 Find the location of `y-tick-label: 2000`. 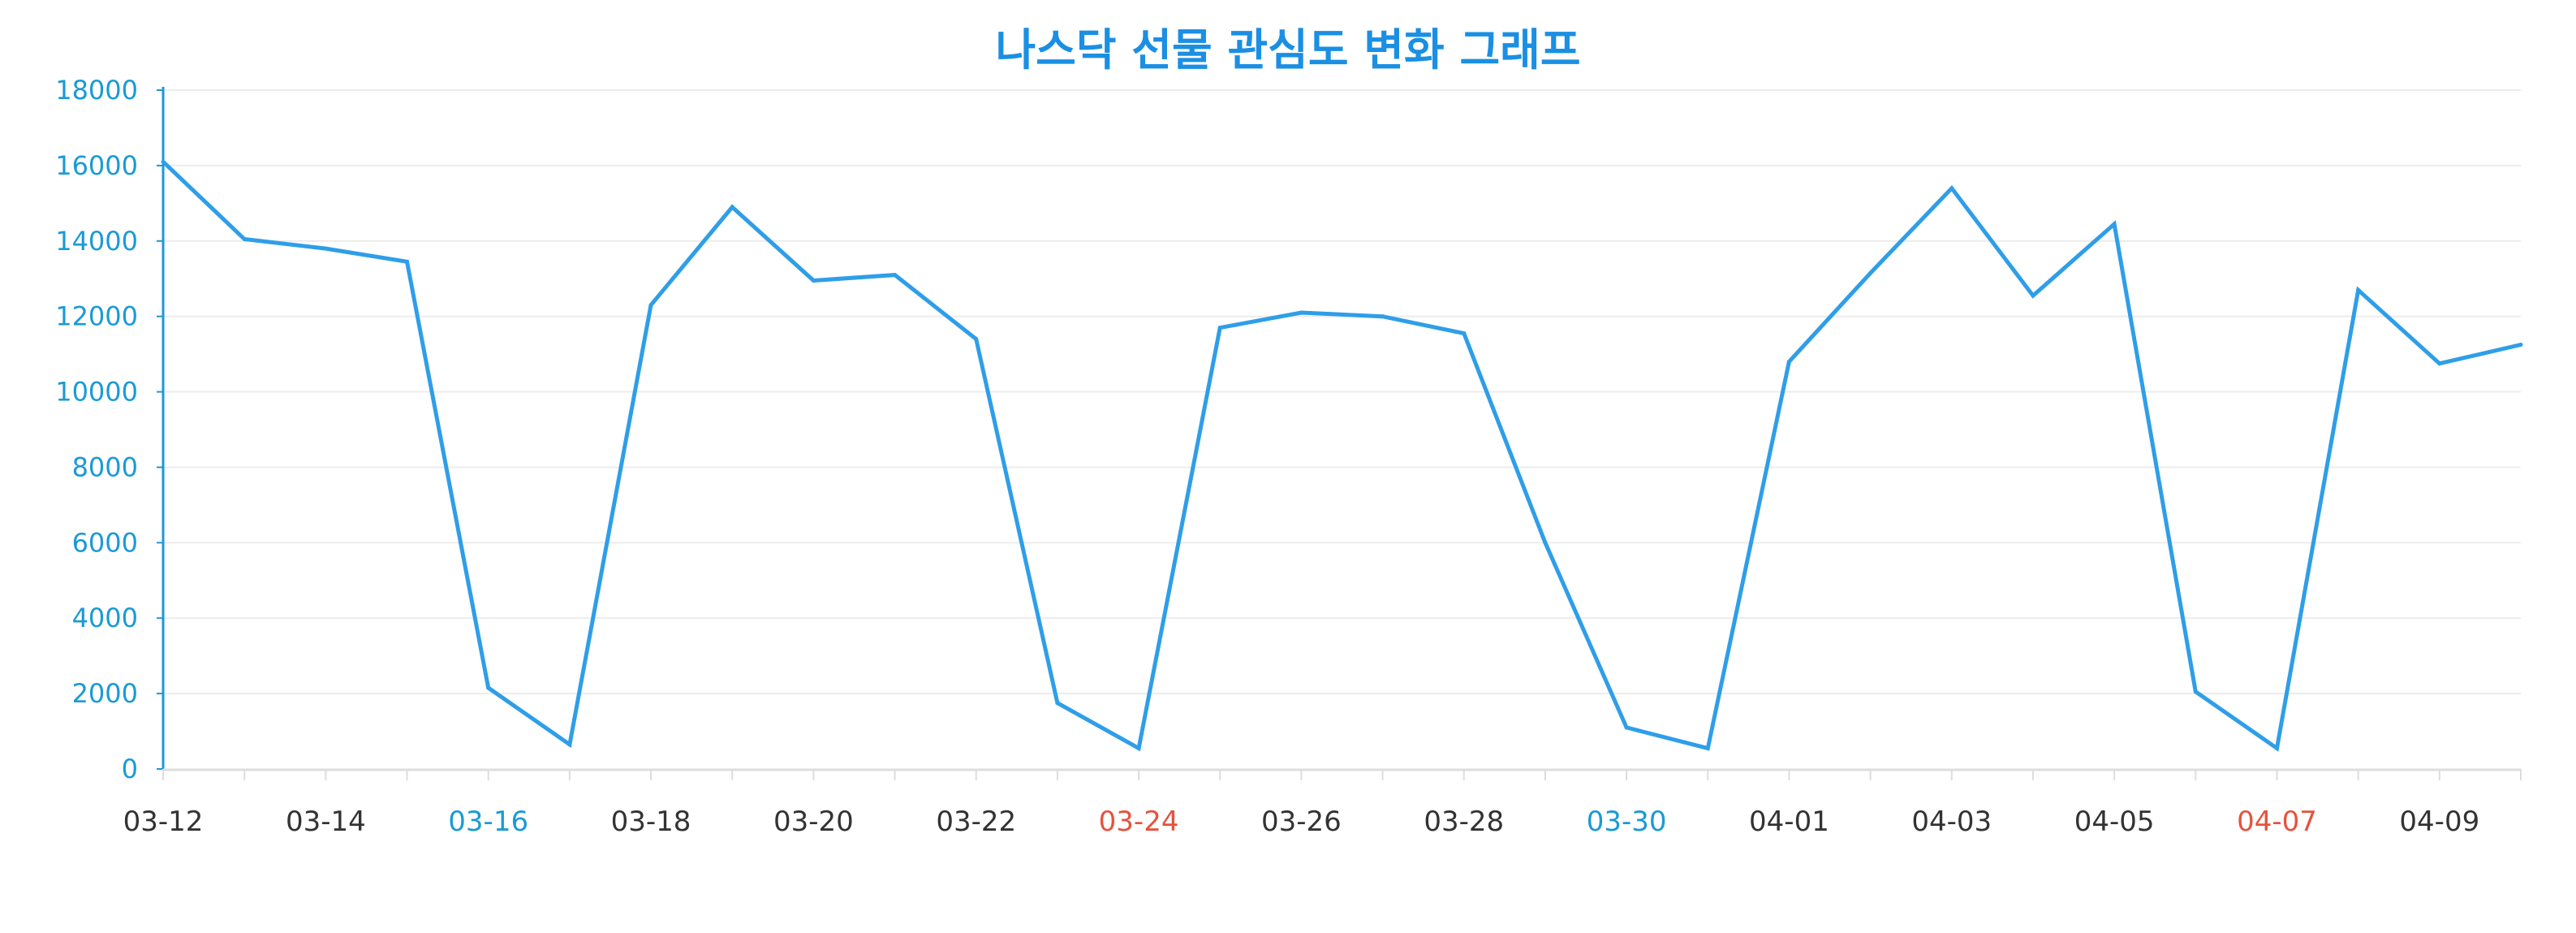

y-tick-label: 2000 is located at coordinates (105, 693).